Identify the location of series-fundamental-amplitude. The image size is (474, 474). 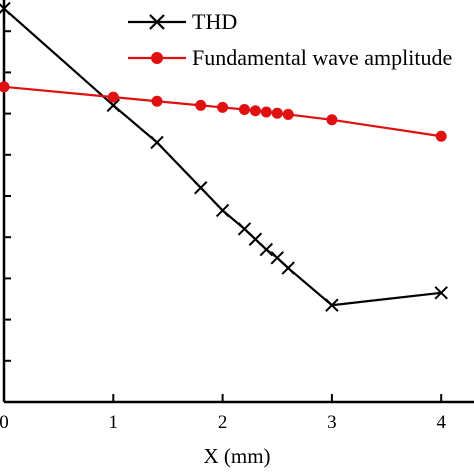
(223, 111).